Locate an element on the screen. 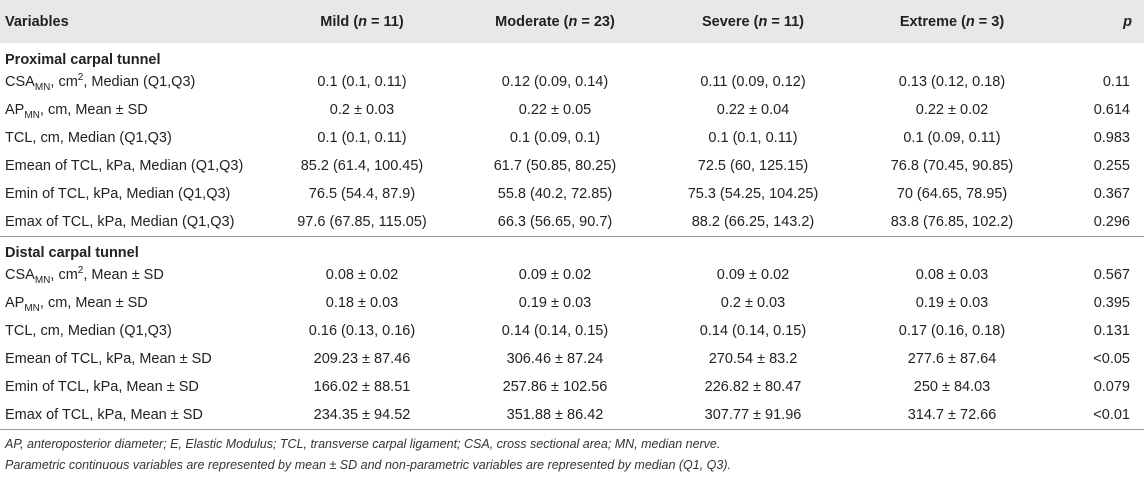 The height and width of the screenshot is (478, 1144). header-mild-label: Mild ( is located at coordinates (339, 21).